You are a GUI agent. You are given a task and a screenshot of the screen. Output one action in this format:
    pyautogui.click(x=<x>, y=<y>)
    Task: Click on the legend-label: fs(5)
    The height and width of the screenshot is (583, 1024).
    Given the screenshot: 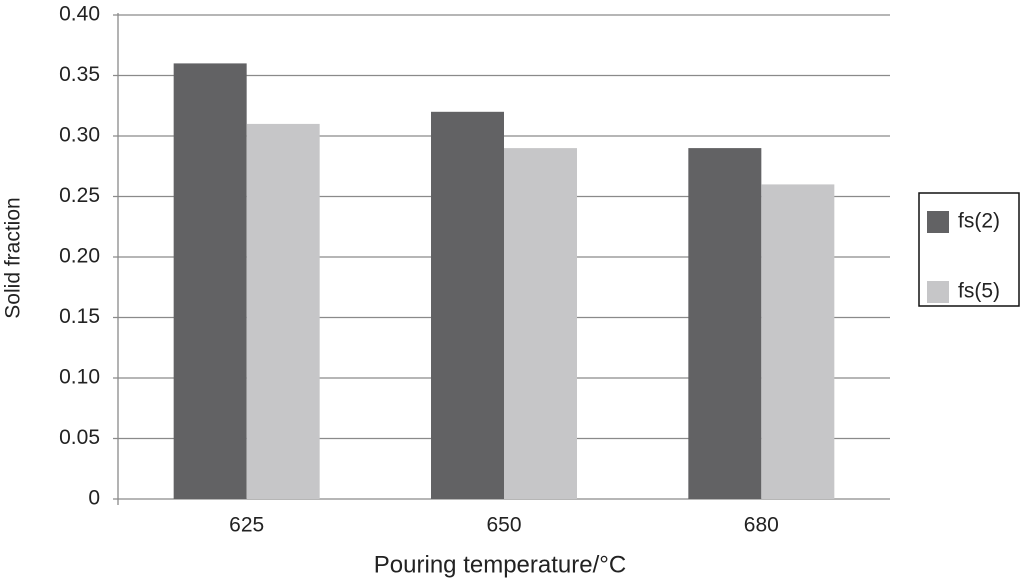 What is the action you would take?
    pyautogui.click(x=979, y=291)
    